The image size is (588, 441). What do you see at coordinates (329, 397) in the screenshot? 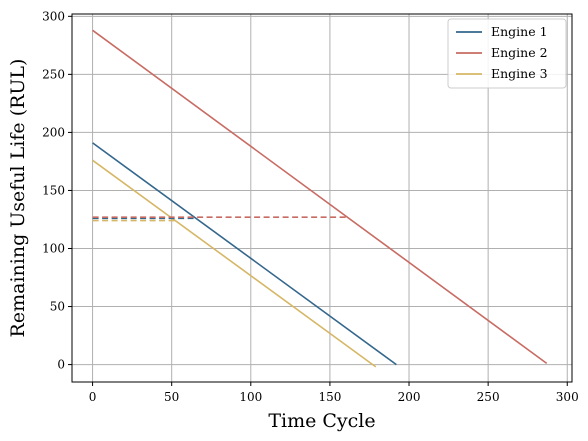
I see `x-tick-label: 150` at bounding box center [329, 397].